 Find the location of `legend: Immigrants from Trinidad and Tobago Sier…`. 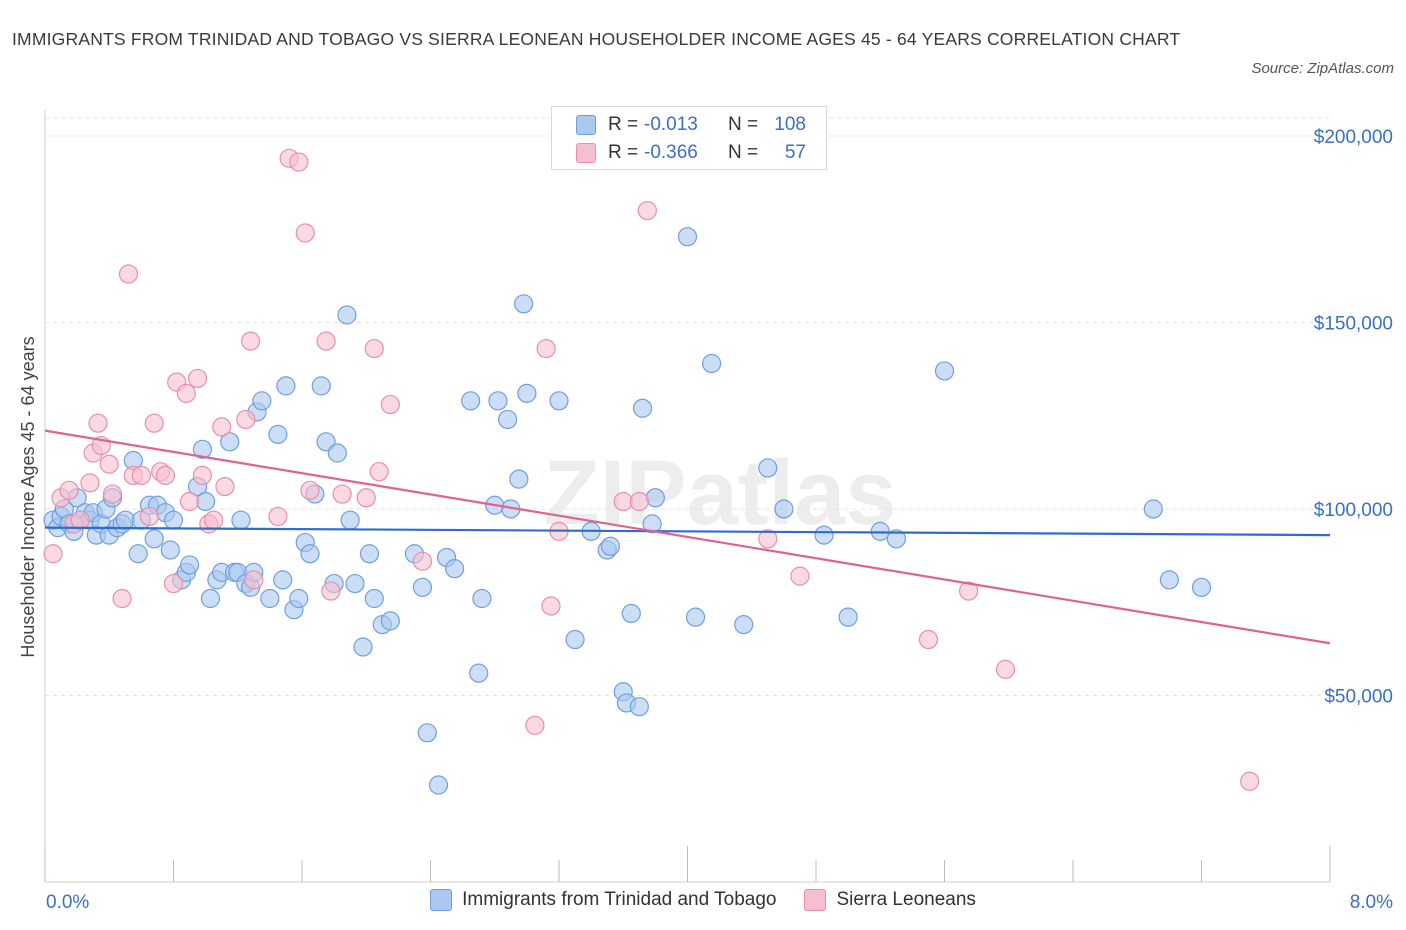

legend: Immigrants from Trinidad and Tobago Sier… is located at coordinates (703, 900).